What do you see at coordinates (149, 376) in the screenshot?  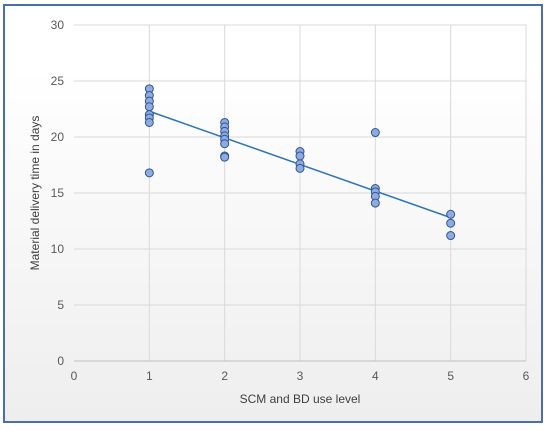 I see `x-tick-label-1: 1` at bounding box center [149, 376].